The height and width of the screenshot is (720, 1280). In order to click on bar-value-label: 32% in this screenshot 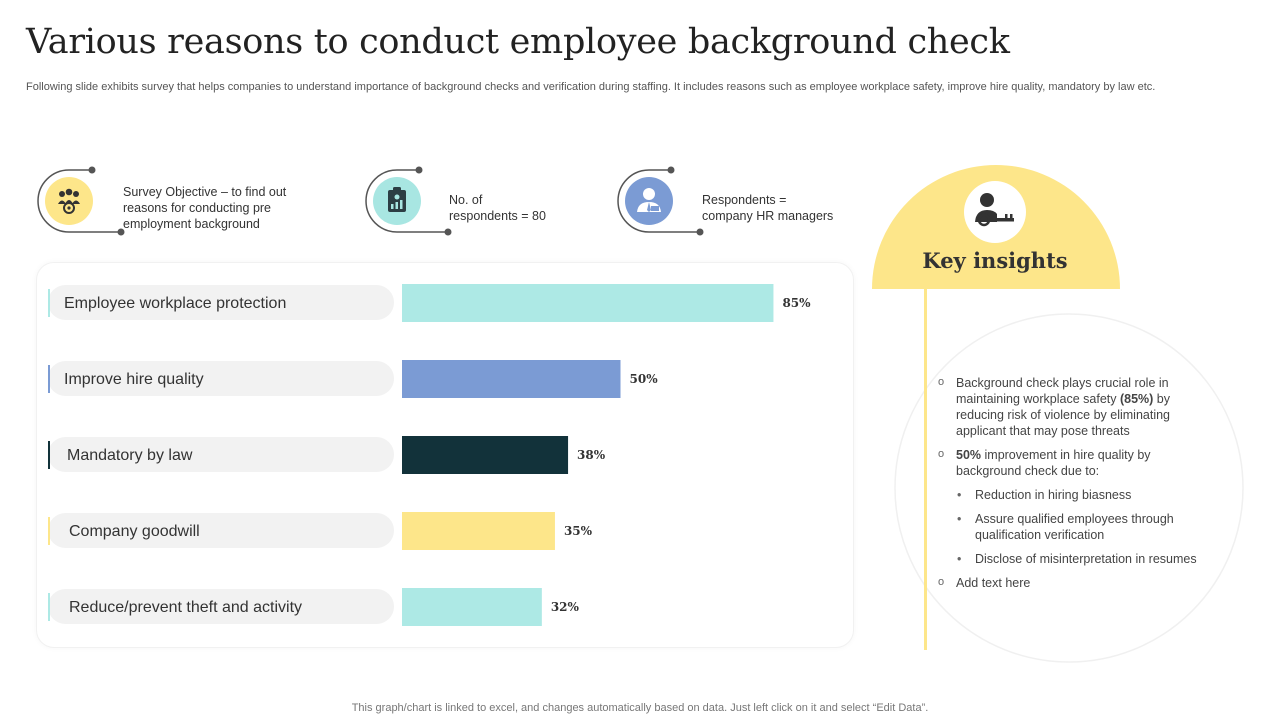, I will do `click(565, 607)`.